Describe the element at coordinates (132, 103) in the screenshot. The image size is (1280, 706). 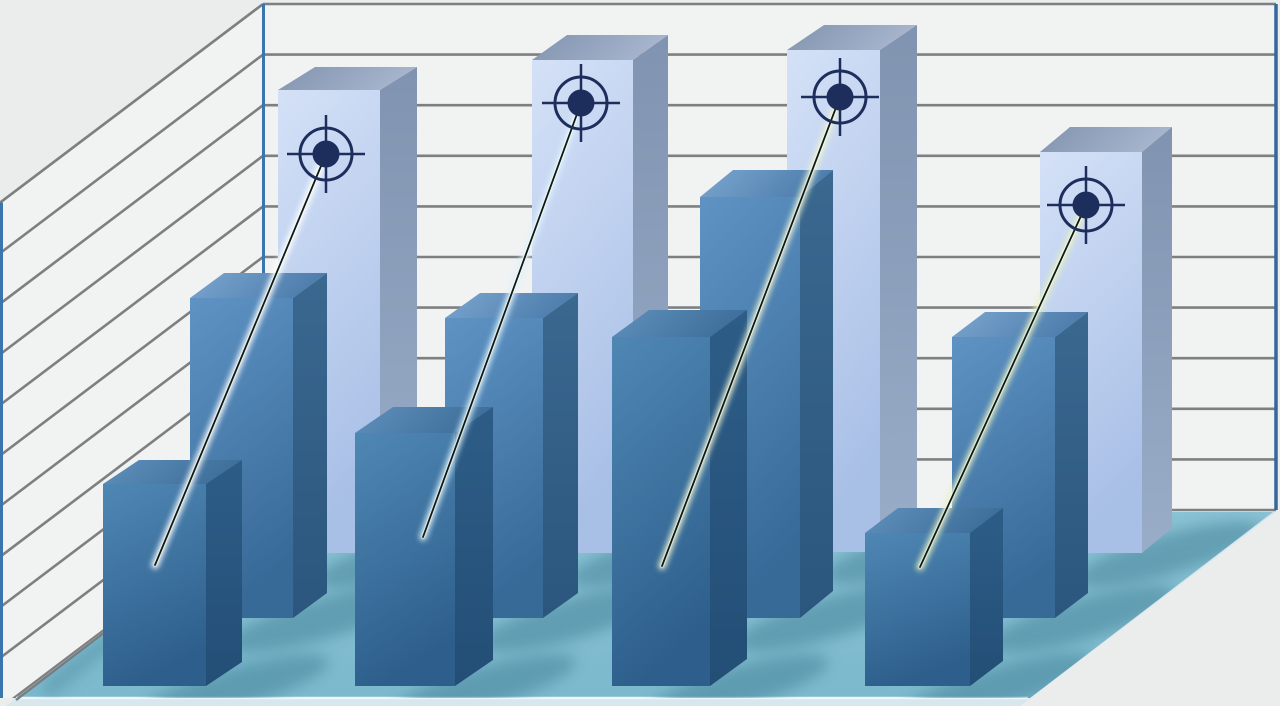
I see `left-wall-top-edge` at that location.